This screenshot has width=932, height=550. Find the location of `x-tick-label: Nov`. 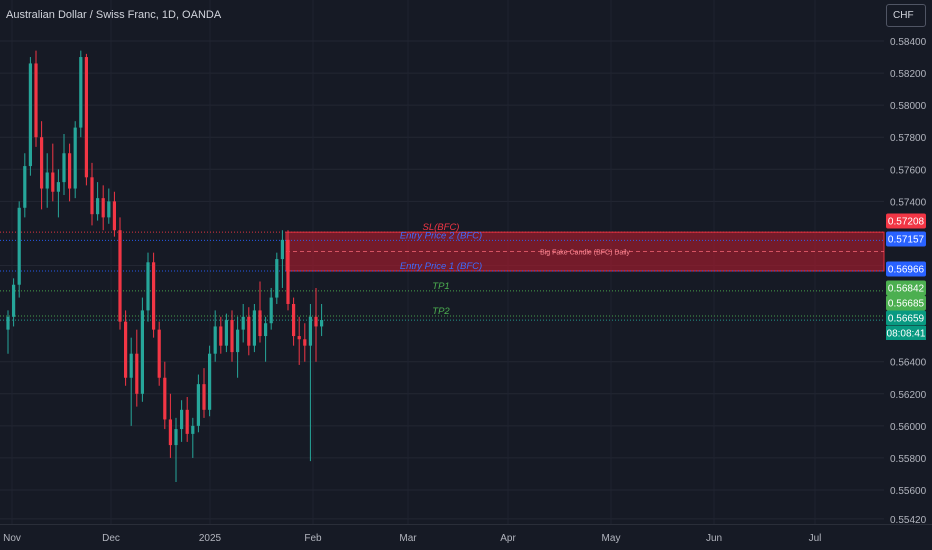

x-tick-label: Nov is located at coordinates (12, 538).